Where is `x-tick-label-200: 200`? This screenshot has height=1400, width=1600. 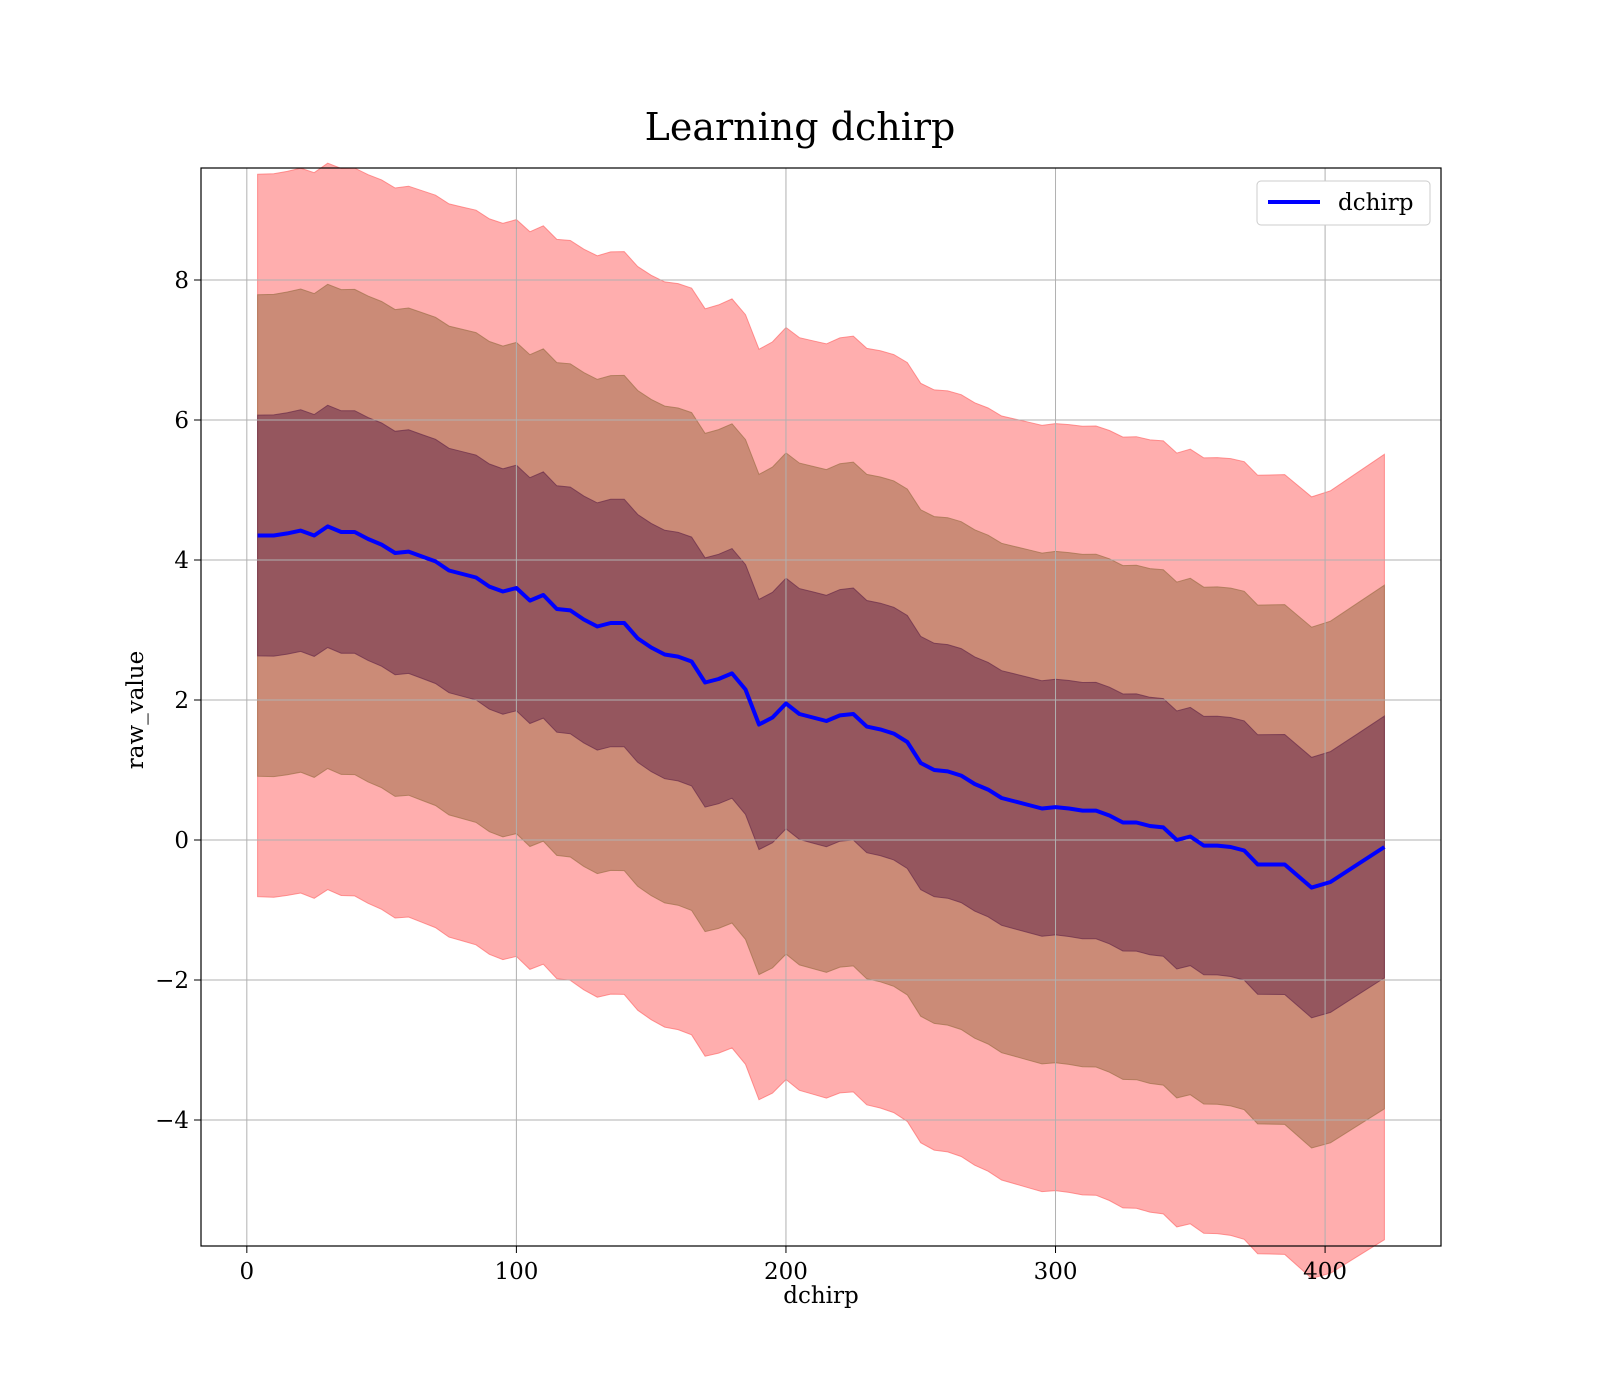
x-tick-label-200: 200 is located at coordinates (786, 1272).